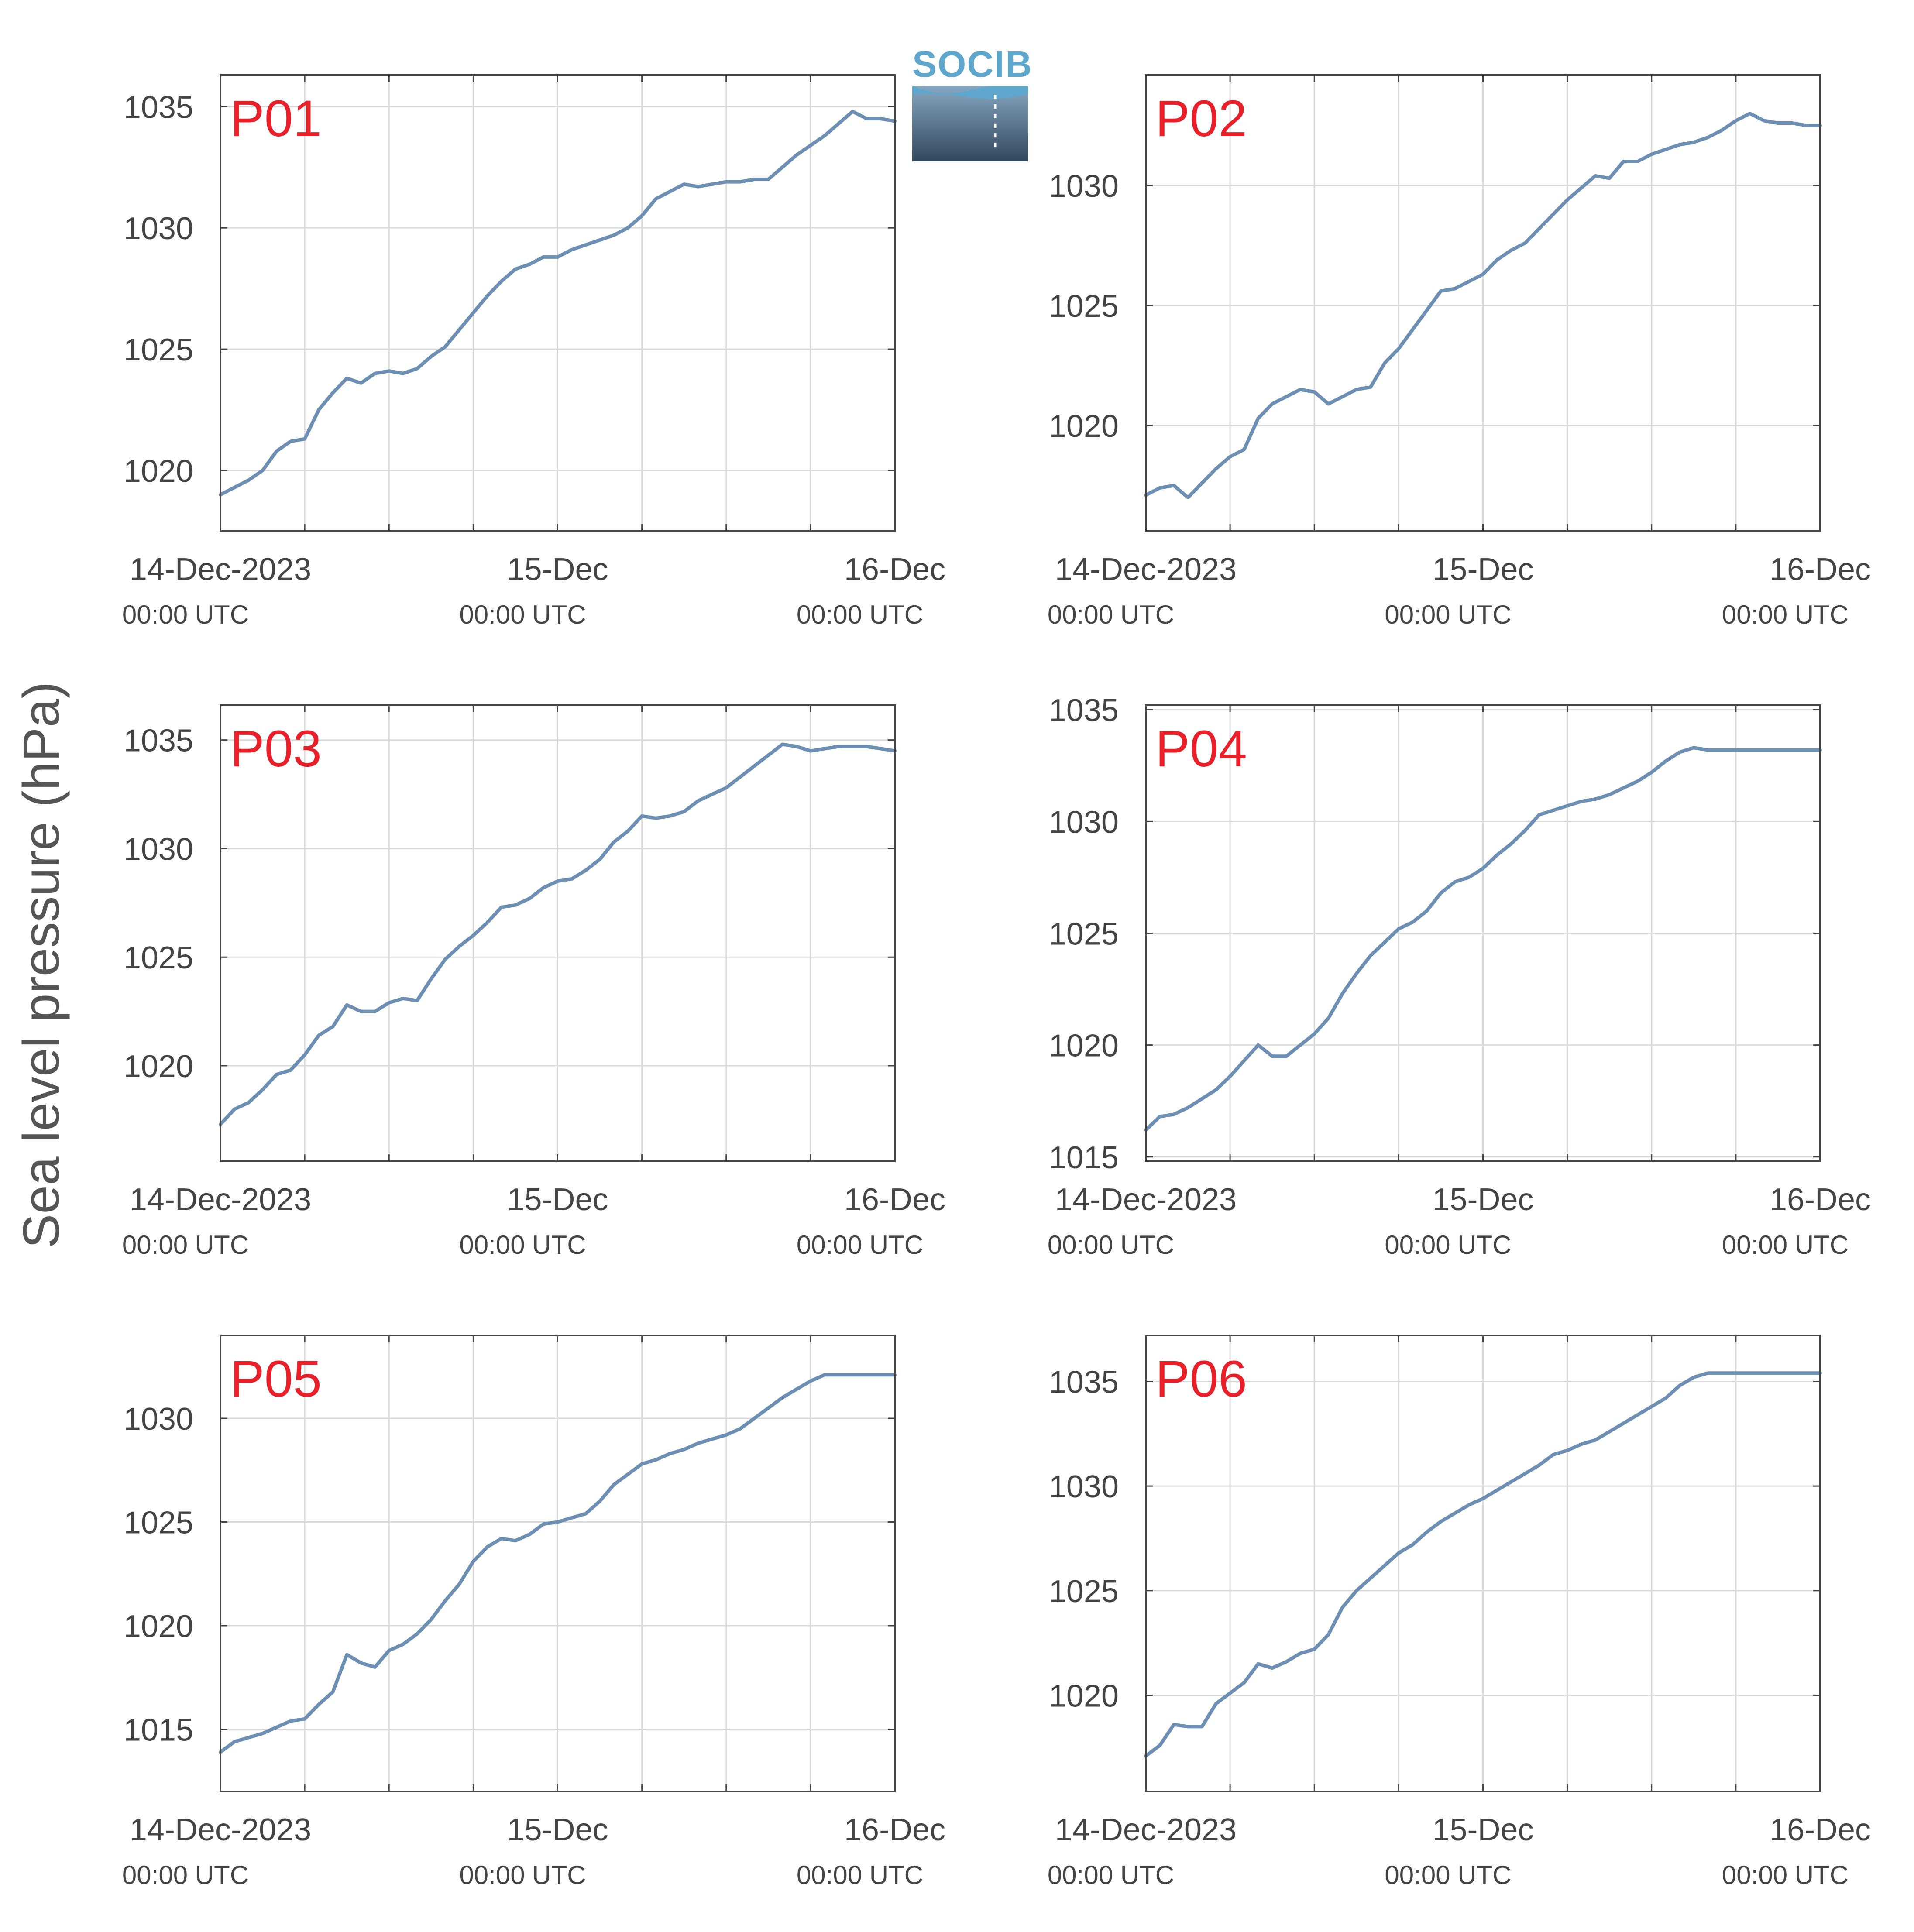 Image resolution: width=1914 pixels, height=1932 pixels. I want to click on socib-logo: SOCIB, so click(973, 102).